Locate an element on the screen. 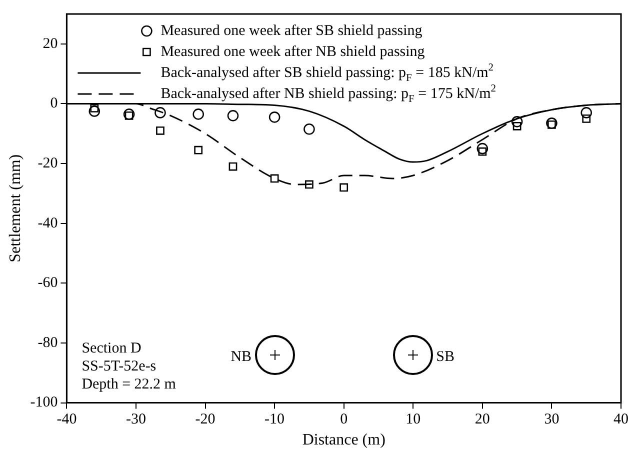 The image size is (635, 450). y-tick-label: -20 is located at coordinates (48, 163).